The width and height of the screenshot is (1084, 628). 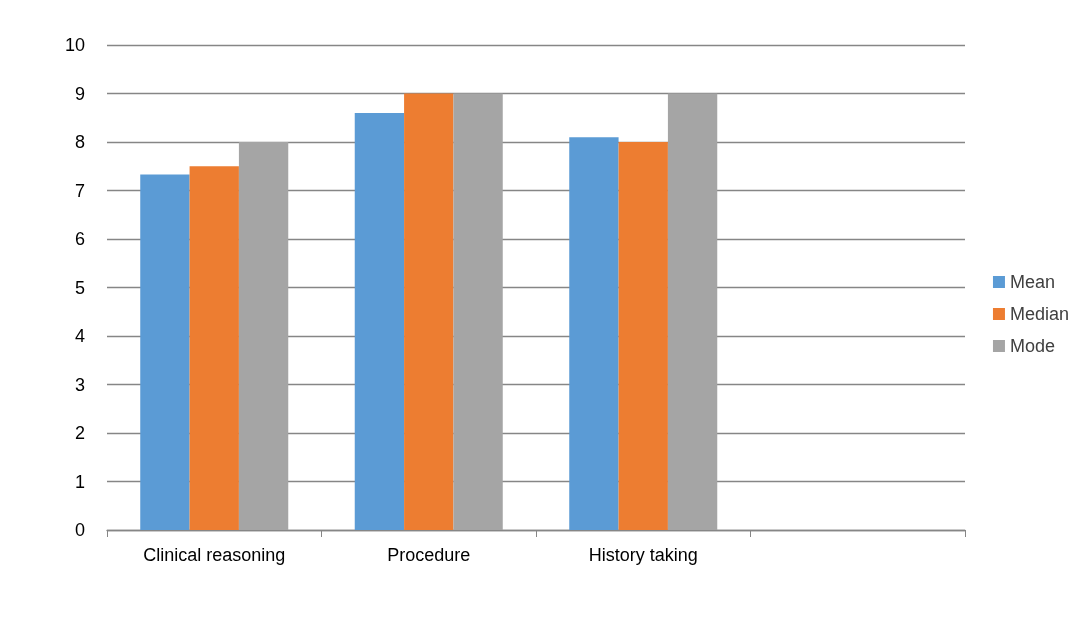 What do you see at coordinates (429, 555) in the screenshot?
I see `x-tick-label: Procedure` at bounding box center [429, 555].